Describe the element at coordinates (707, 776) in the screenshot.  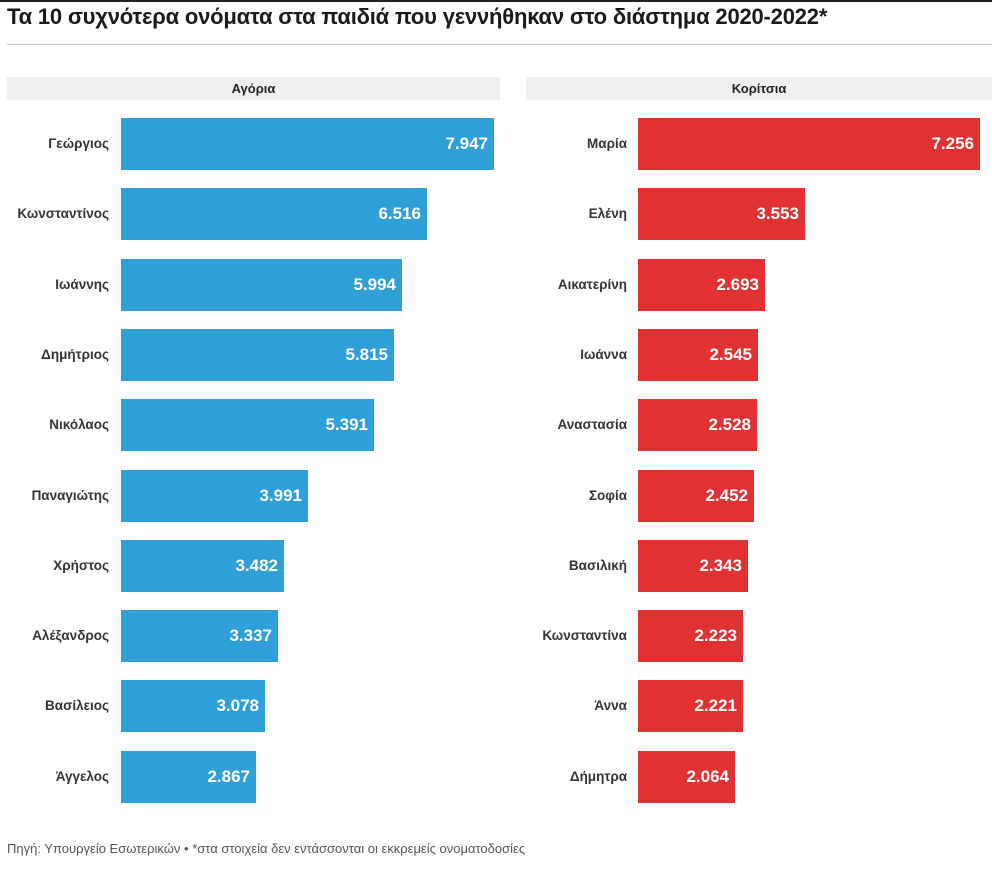
I see `girls-value-label: 2.064` at that location.